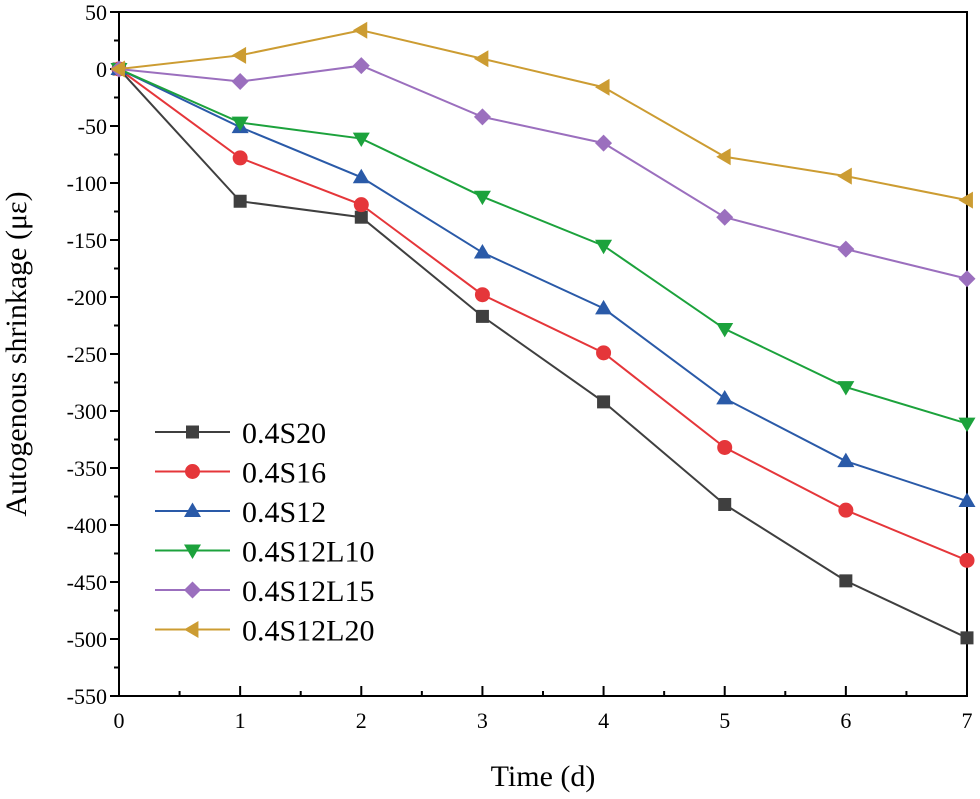 Image resolution: width=980 pixels, height=799 pixels. What do you see at coordinates (240, 512) in the screenshot?
I see `legend-entry: 0.4S12` at bounding box center [240, 512].